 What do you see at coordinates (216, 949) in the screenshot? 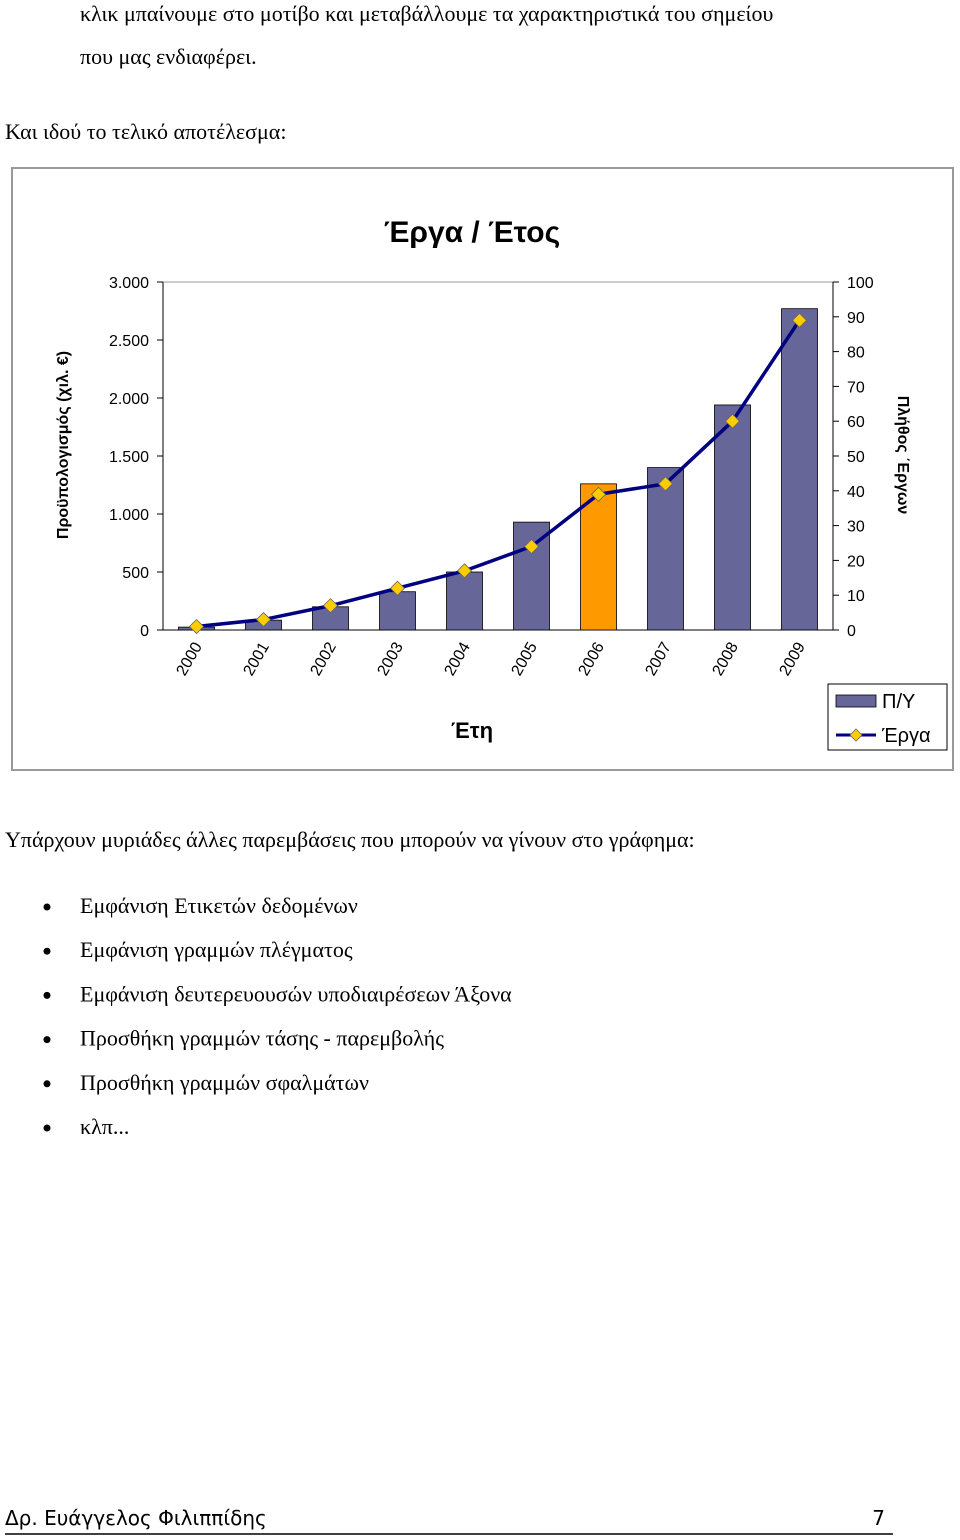
I see `bullet-text: Εμφάνιση γραμμών πλέγματος` at bounding box center [216, 949].